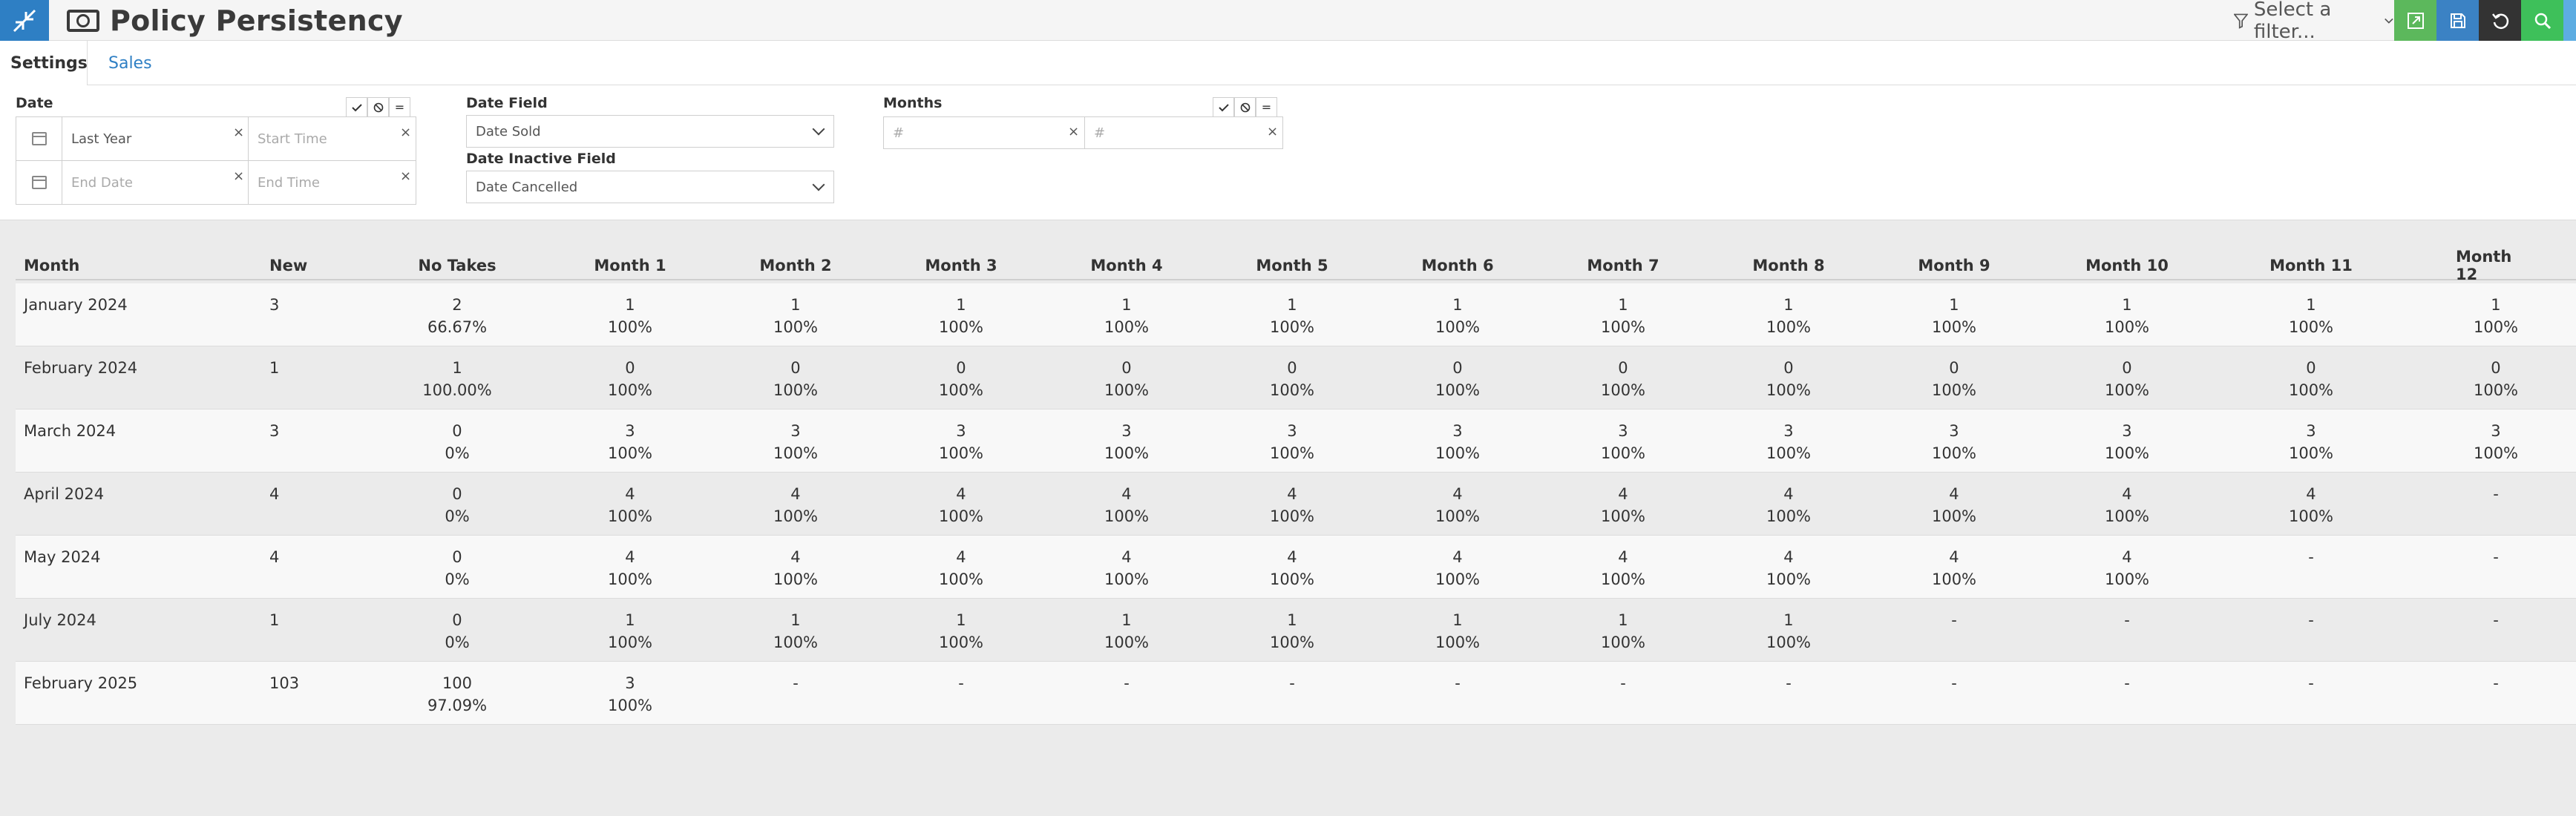 The image size is (2576, 816). I want to click on tab-sales: Sales, so click(130, 63).